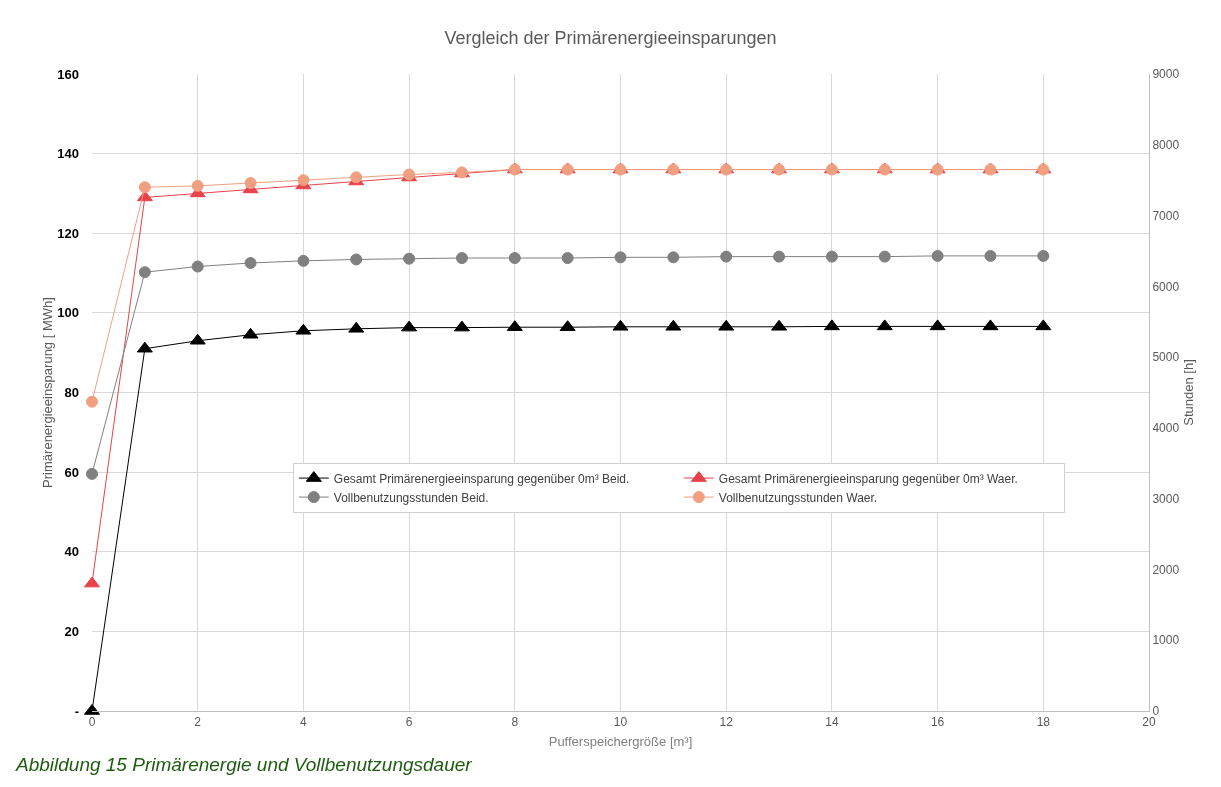 Image resolution: width=1221 pixels, height=787 pixels. I want to click on y2-tick-label: 3000, so click(1166, 498).